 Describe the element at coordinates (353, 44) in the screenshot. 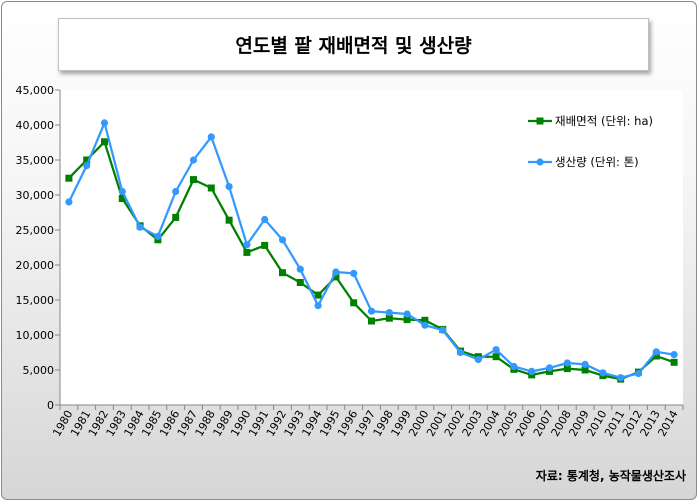

I see `chart-title: 연도별 팥 재배면적 및 생산량` at that location.